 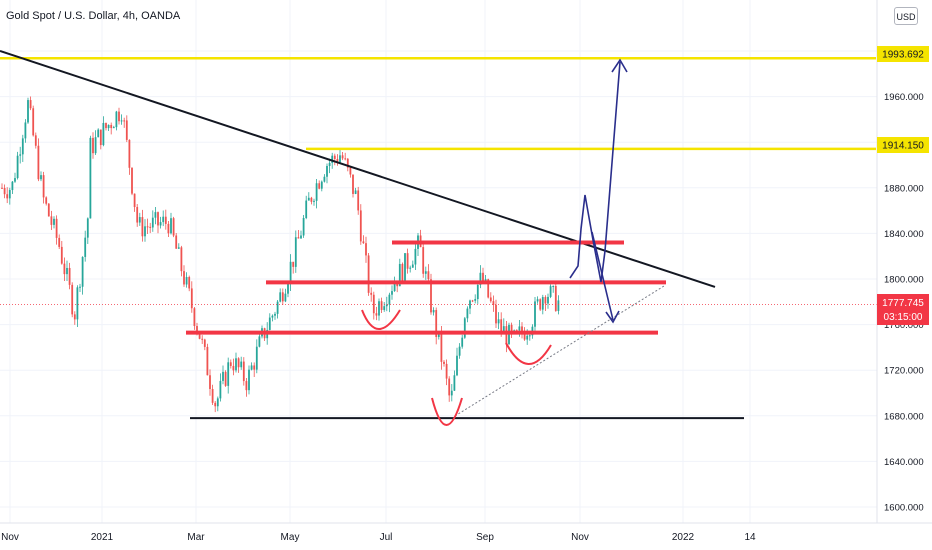 I want to click on time-tick-label: May, so click(x=290, y=537).